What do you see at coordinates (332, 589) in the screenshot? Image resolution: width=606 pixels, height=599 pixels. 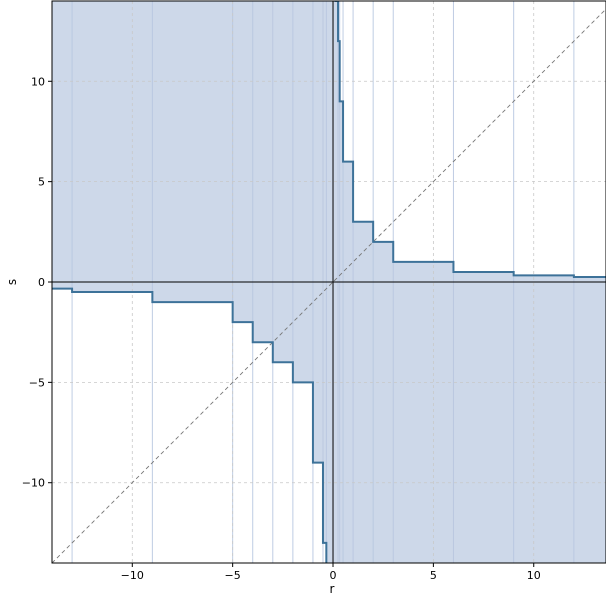 I see `x-axis-label: r` at bounding box center [332, 589].